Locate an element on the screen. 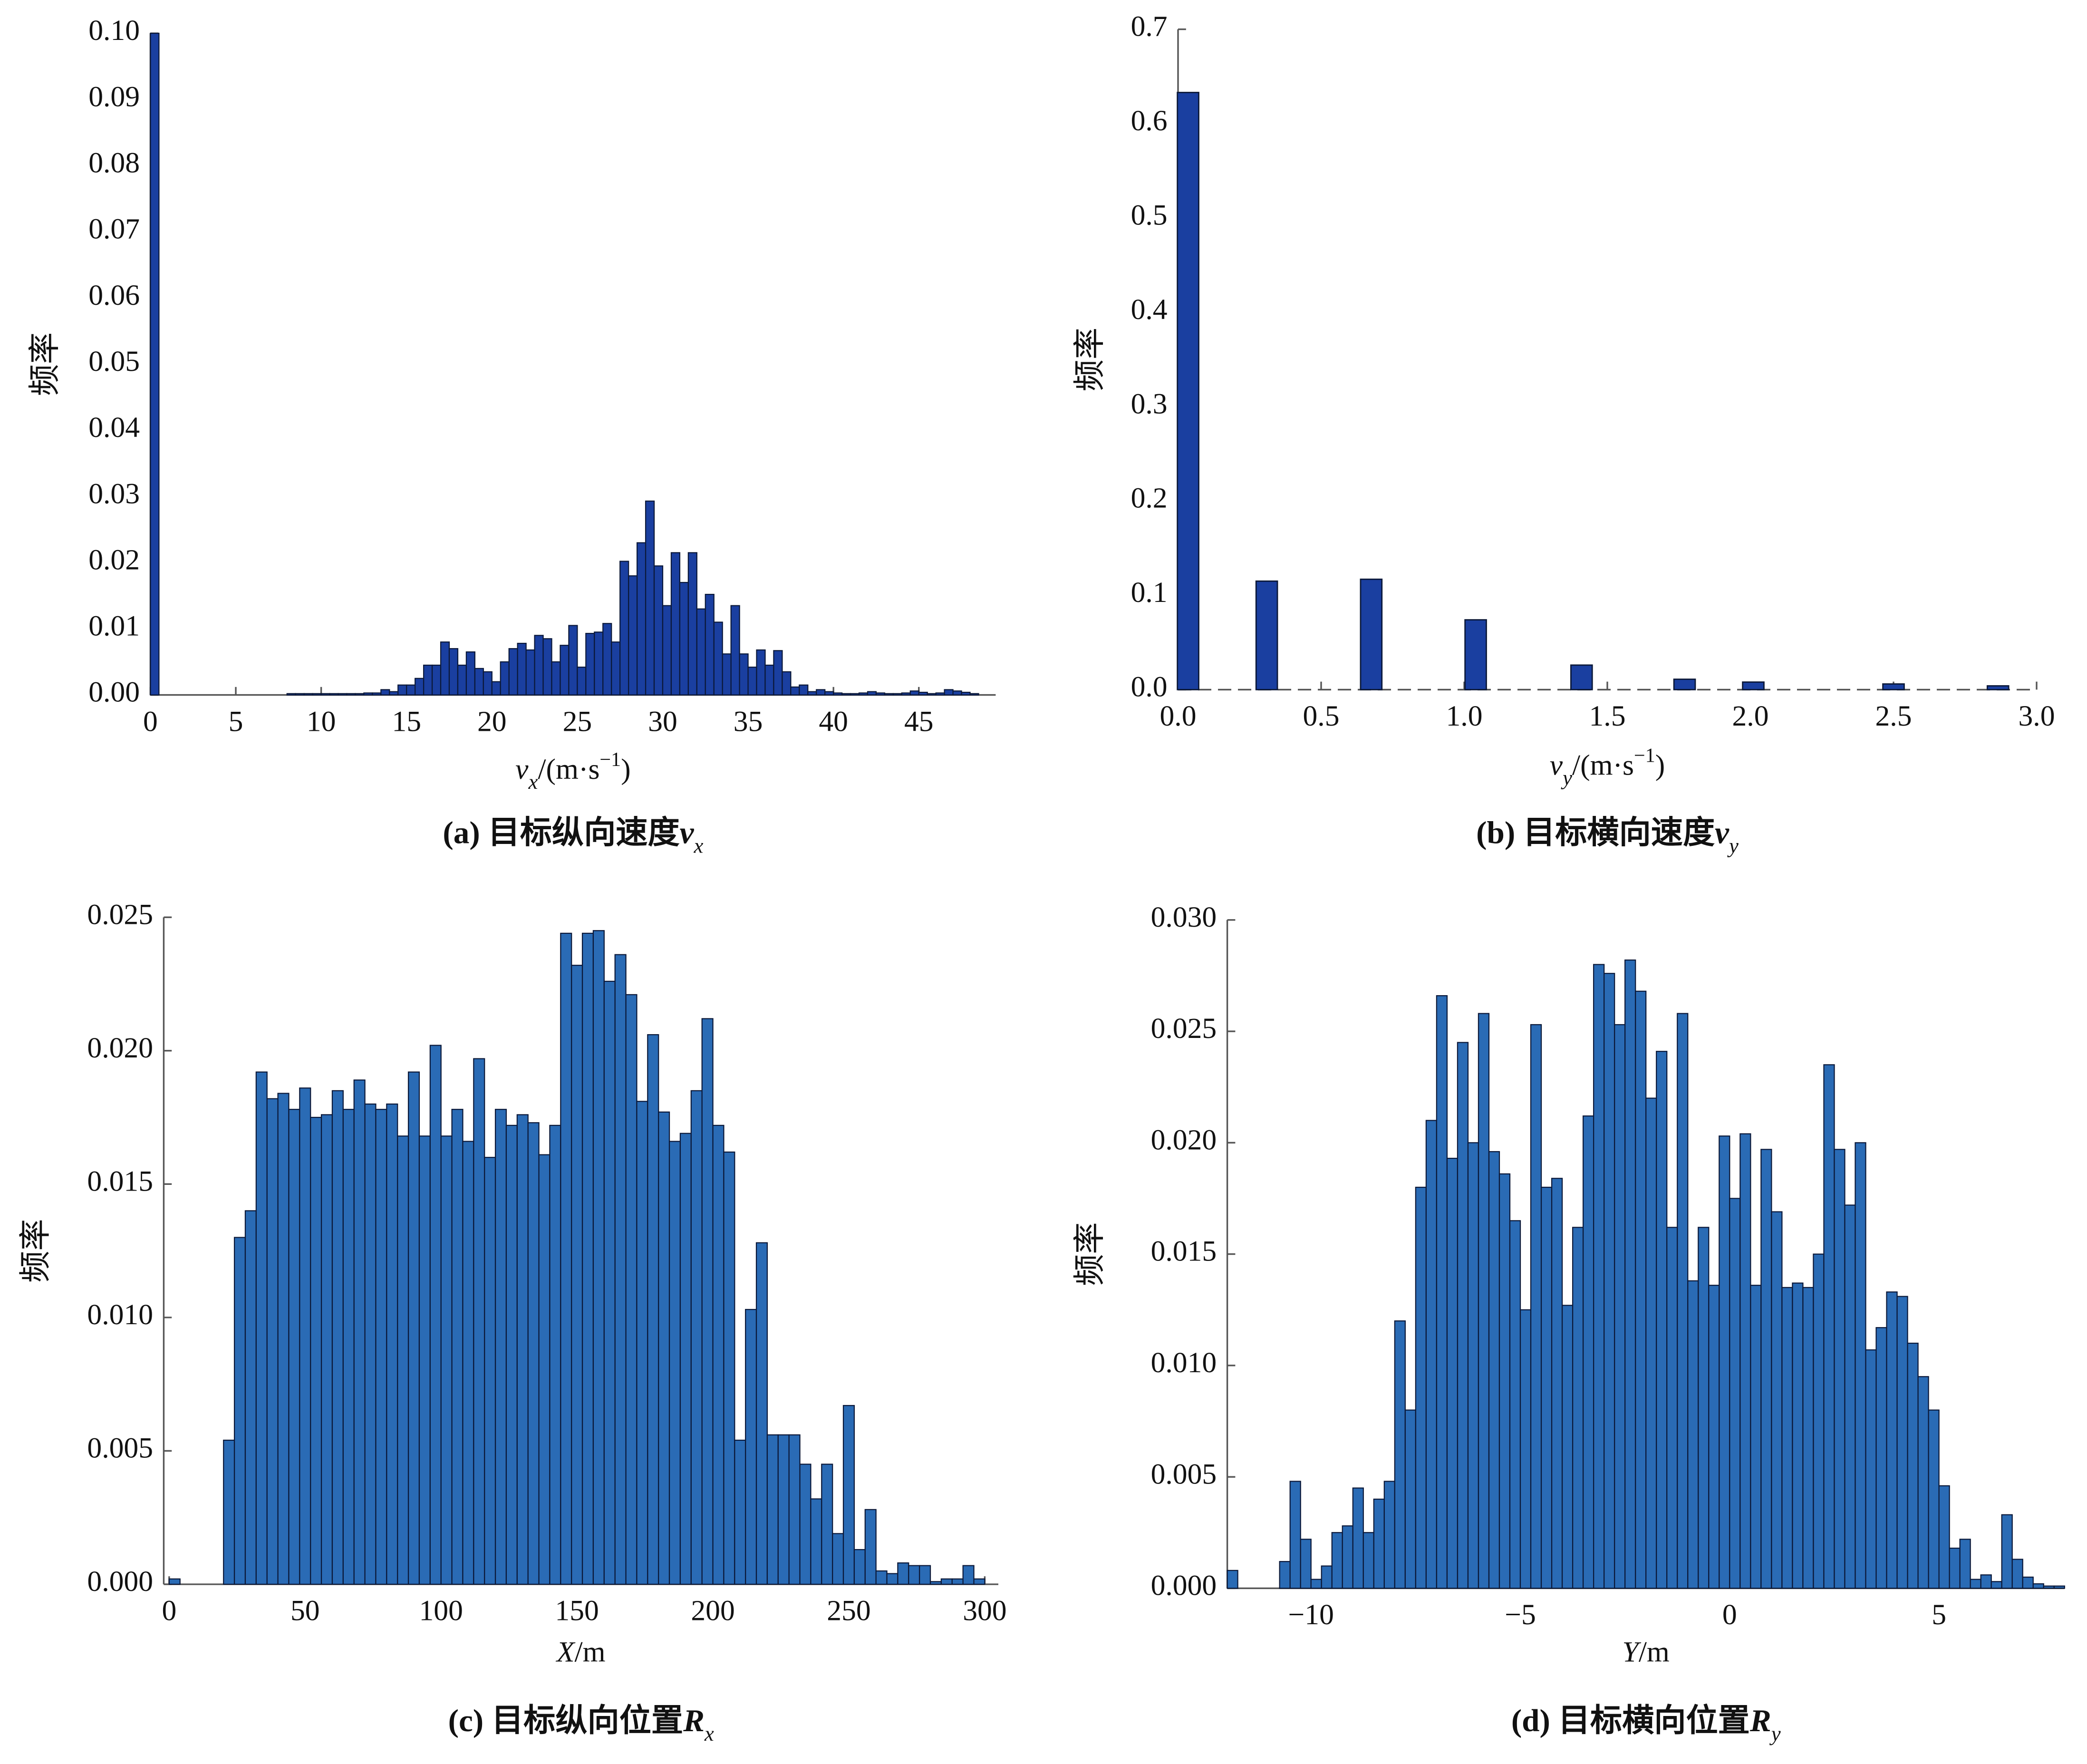 Image resolution: width=2087 pixels, height=1764 pixels. y-tick-label: 0.020 is located at coordinates (120, 1048).